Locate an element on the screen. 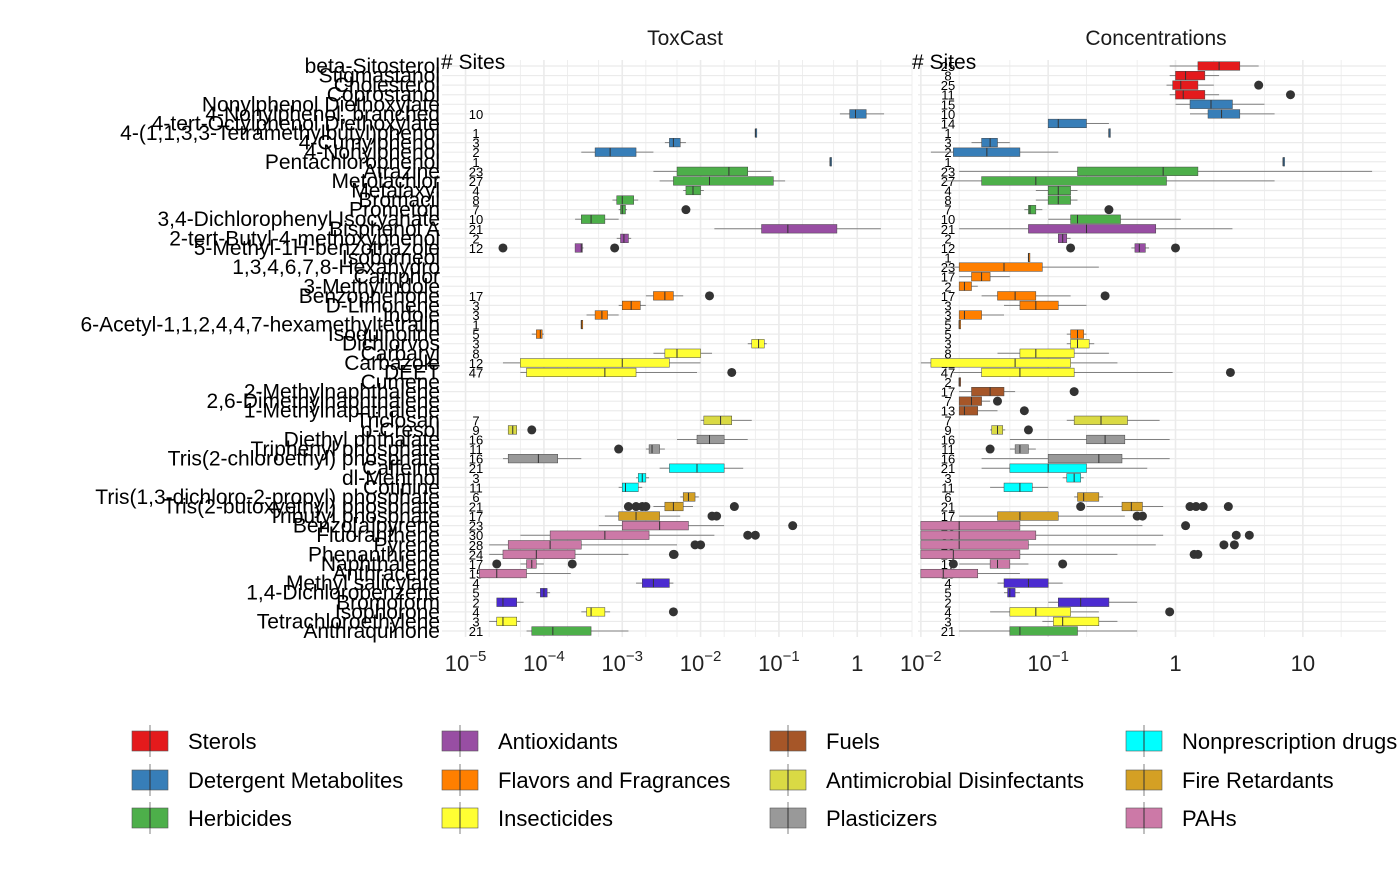 Image resolution: width=1400 pixels, height=871 pixels. site-count: 2 is located at coordinates (475, 602).